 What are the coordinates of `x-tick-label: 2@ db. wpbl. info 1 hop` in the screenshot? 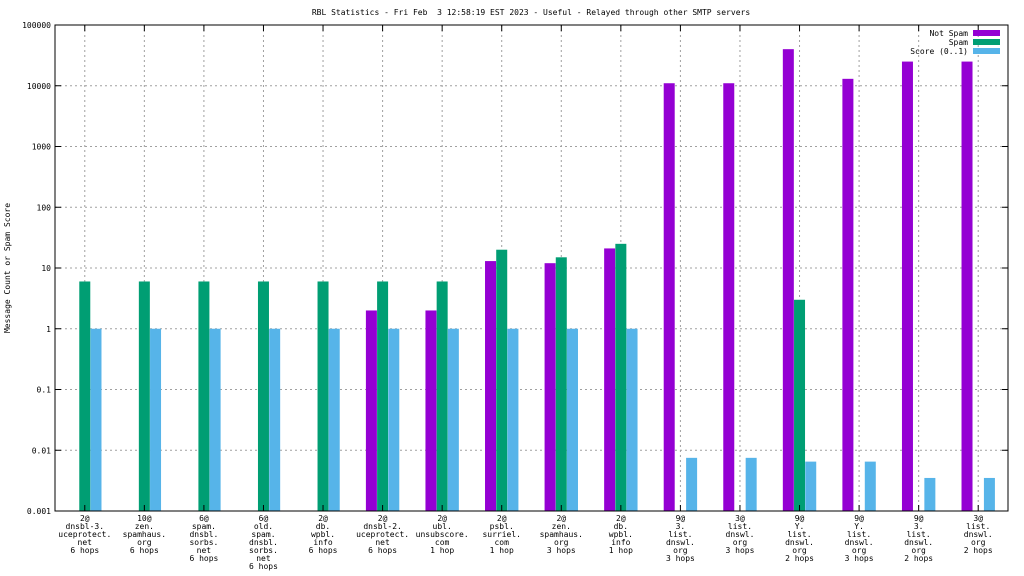 It's located at (621, 534).